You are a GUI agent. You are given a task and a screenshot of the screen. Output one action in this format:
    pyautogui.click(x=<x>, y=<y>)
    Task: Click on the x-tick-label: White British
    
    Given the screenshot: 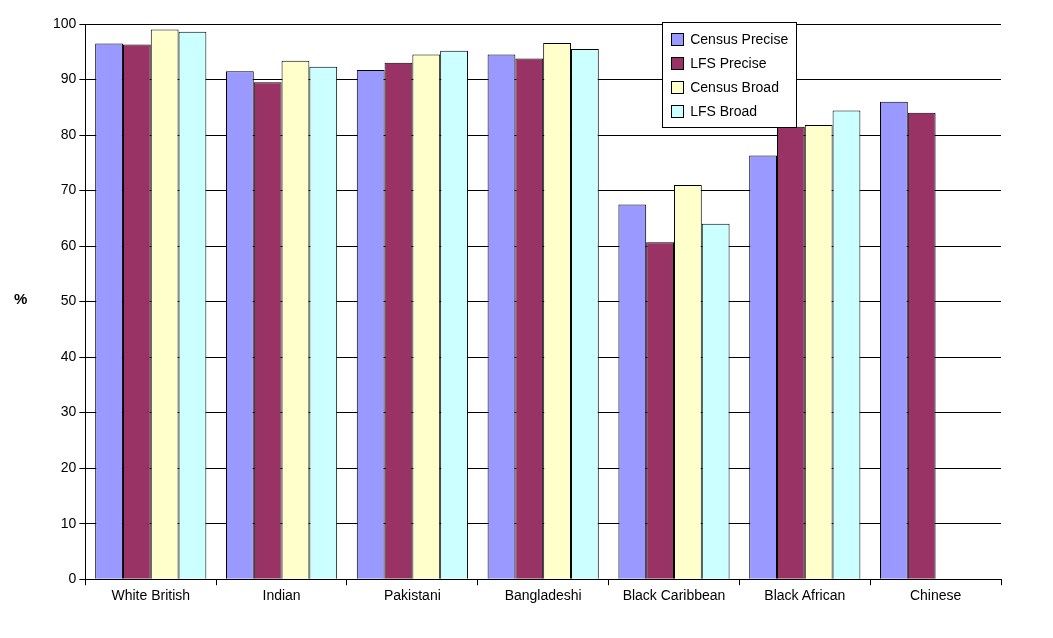 What is the action you would take?
    pyautogui.click(x=151, y=595)
    